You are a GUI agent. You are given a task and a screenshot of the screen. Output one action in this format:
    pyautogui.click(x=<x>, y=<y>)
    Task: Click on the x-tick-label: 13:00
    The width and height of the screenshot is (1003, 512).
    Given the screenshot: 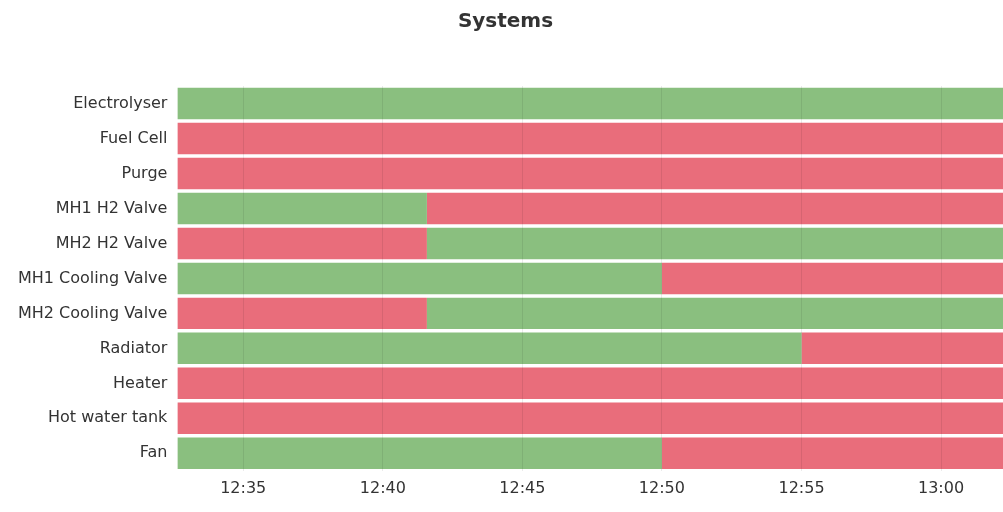 What is the action you would take?
    pyautogui.click(x=941, y=487)
    